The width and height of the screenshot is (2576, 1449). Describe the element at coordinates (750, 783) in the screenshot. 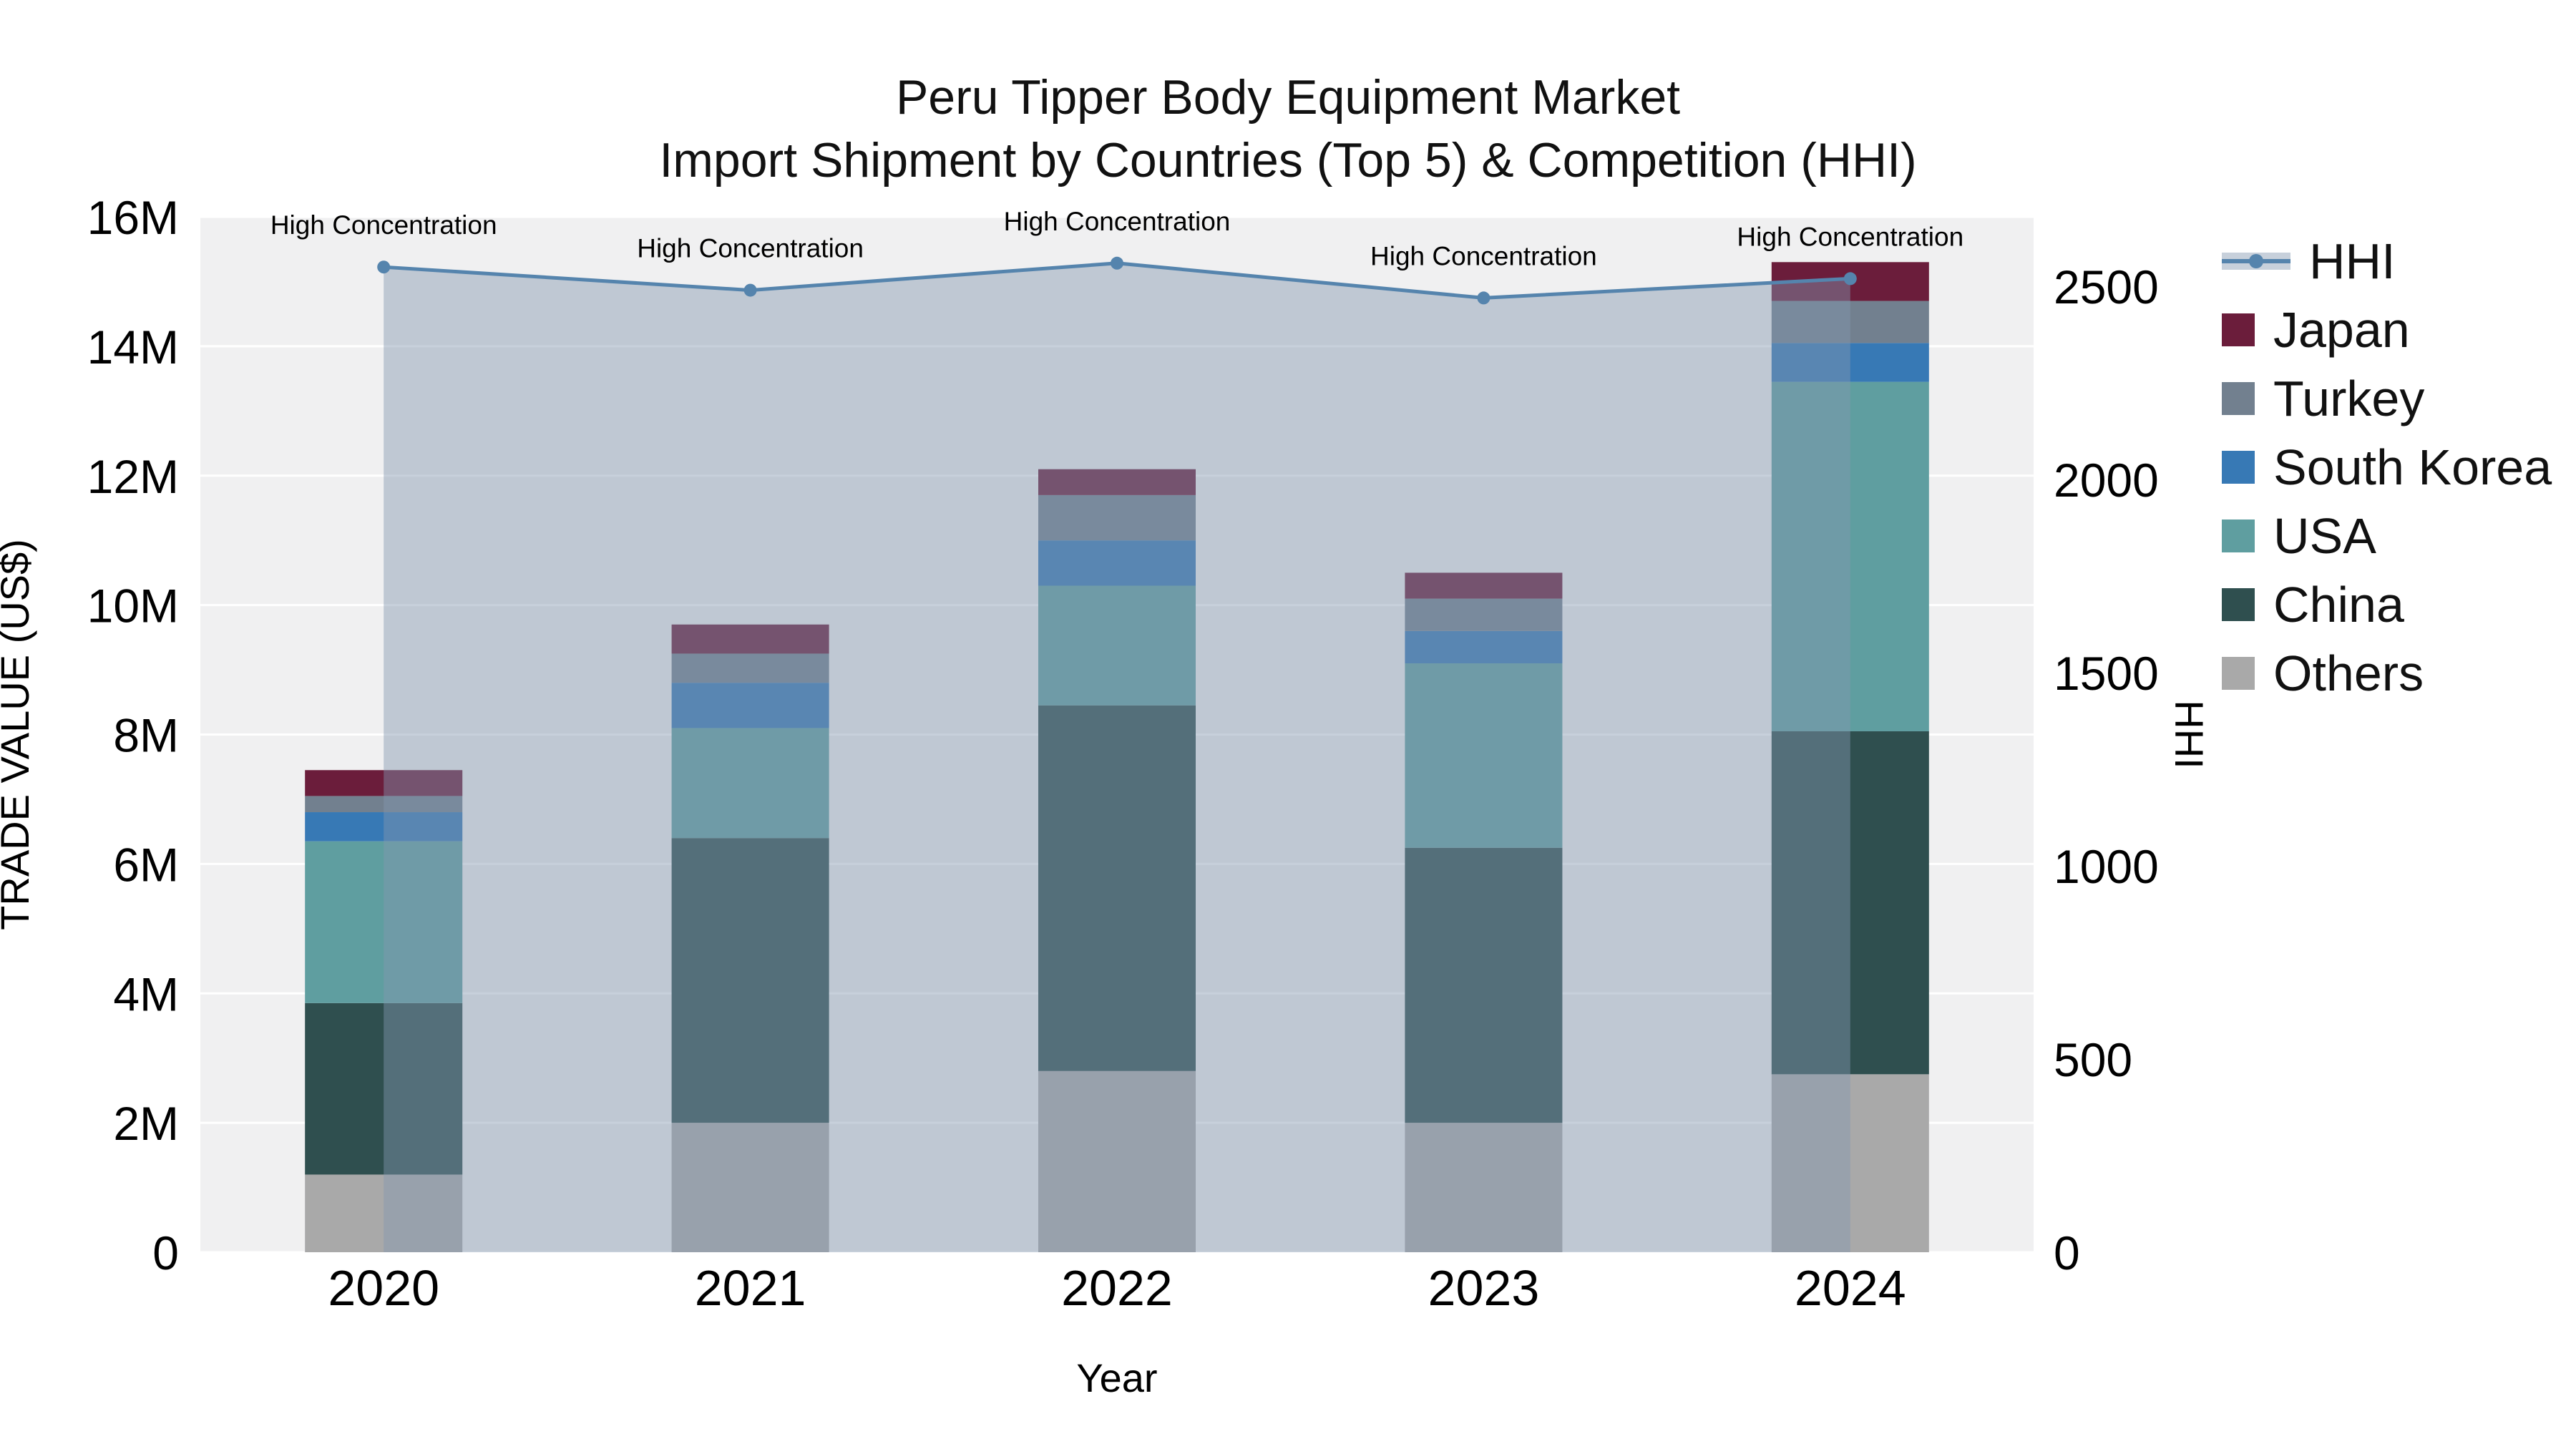

I see `bar-segment-usa-2021` at that location.